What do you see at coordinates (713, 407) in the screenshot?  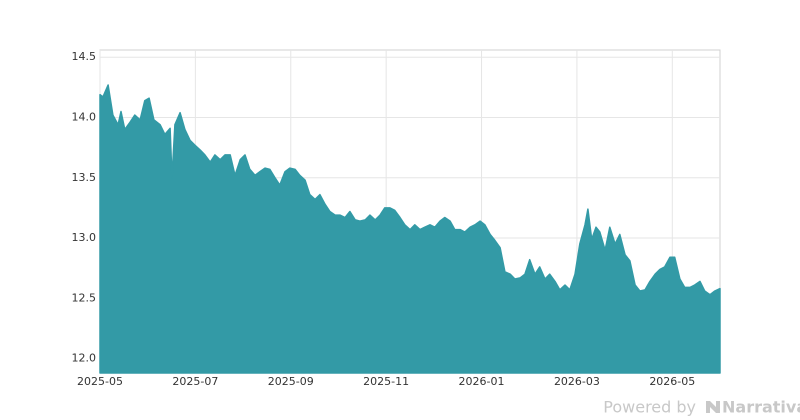 I see `brand-logo` at bounding box center [713, 407].